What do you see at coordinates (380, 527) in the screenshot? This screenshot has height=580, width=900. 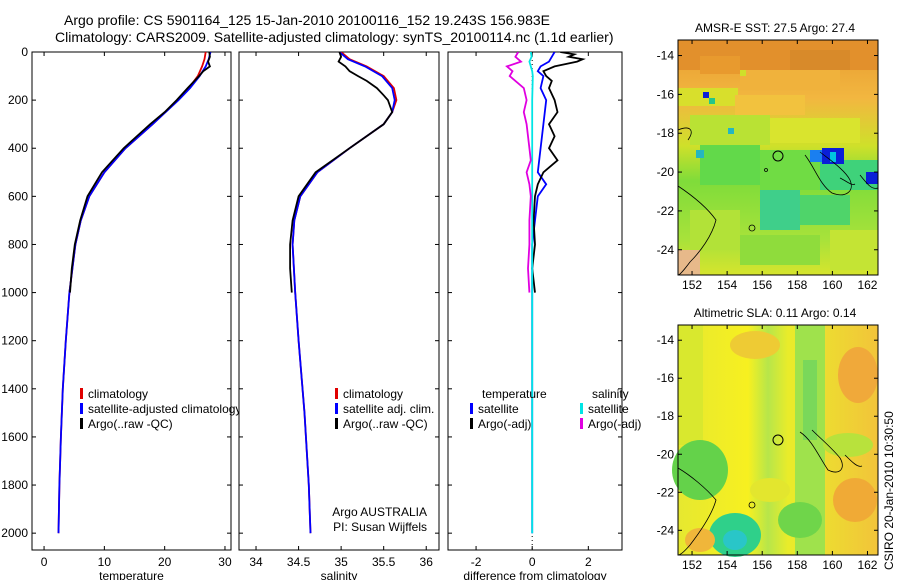 I see `annotation-text: PI: Susan Wijffels` at bounding box center [380, 527].